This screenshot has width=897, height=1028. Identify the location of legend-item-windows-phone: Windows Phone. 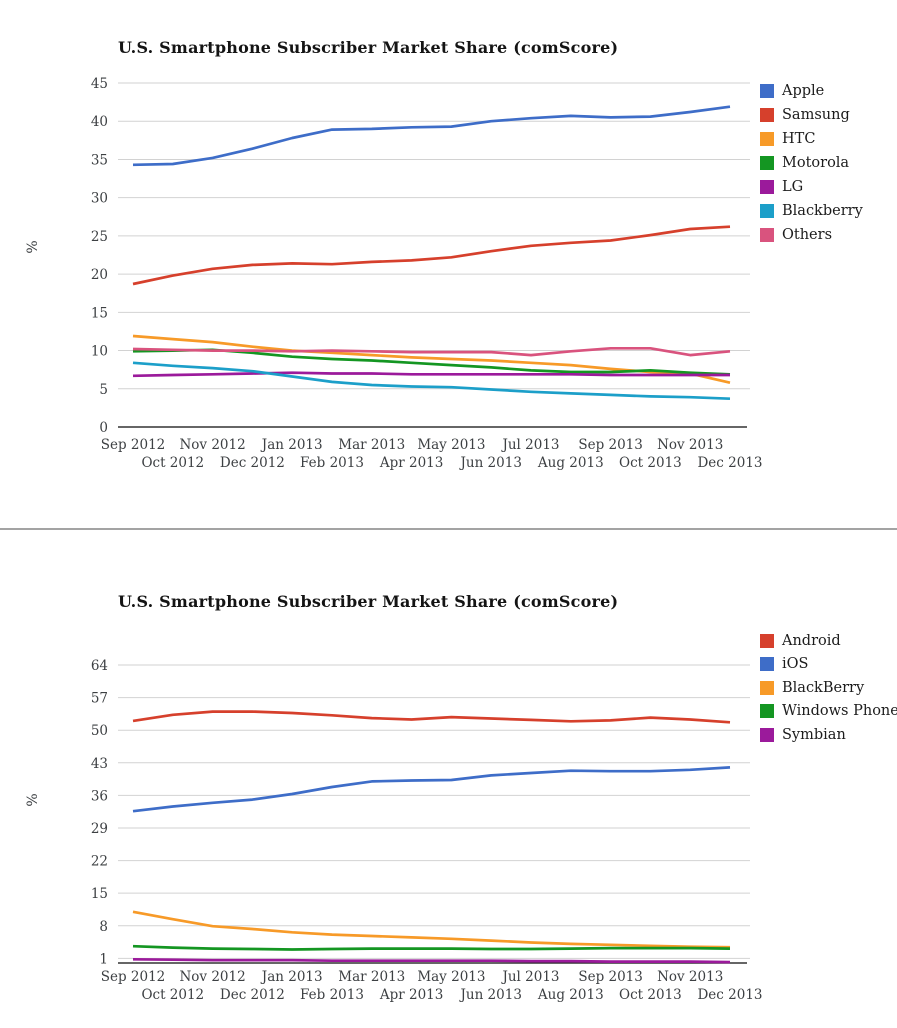
(828, 712).